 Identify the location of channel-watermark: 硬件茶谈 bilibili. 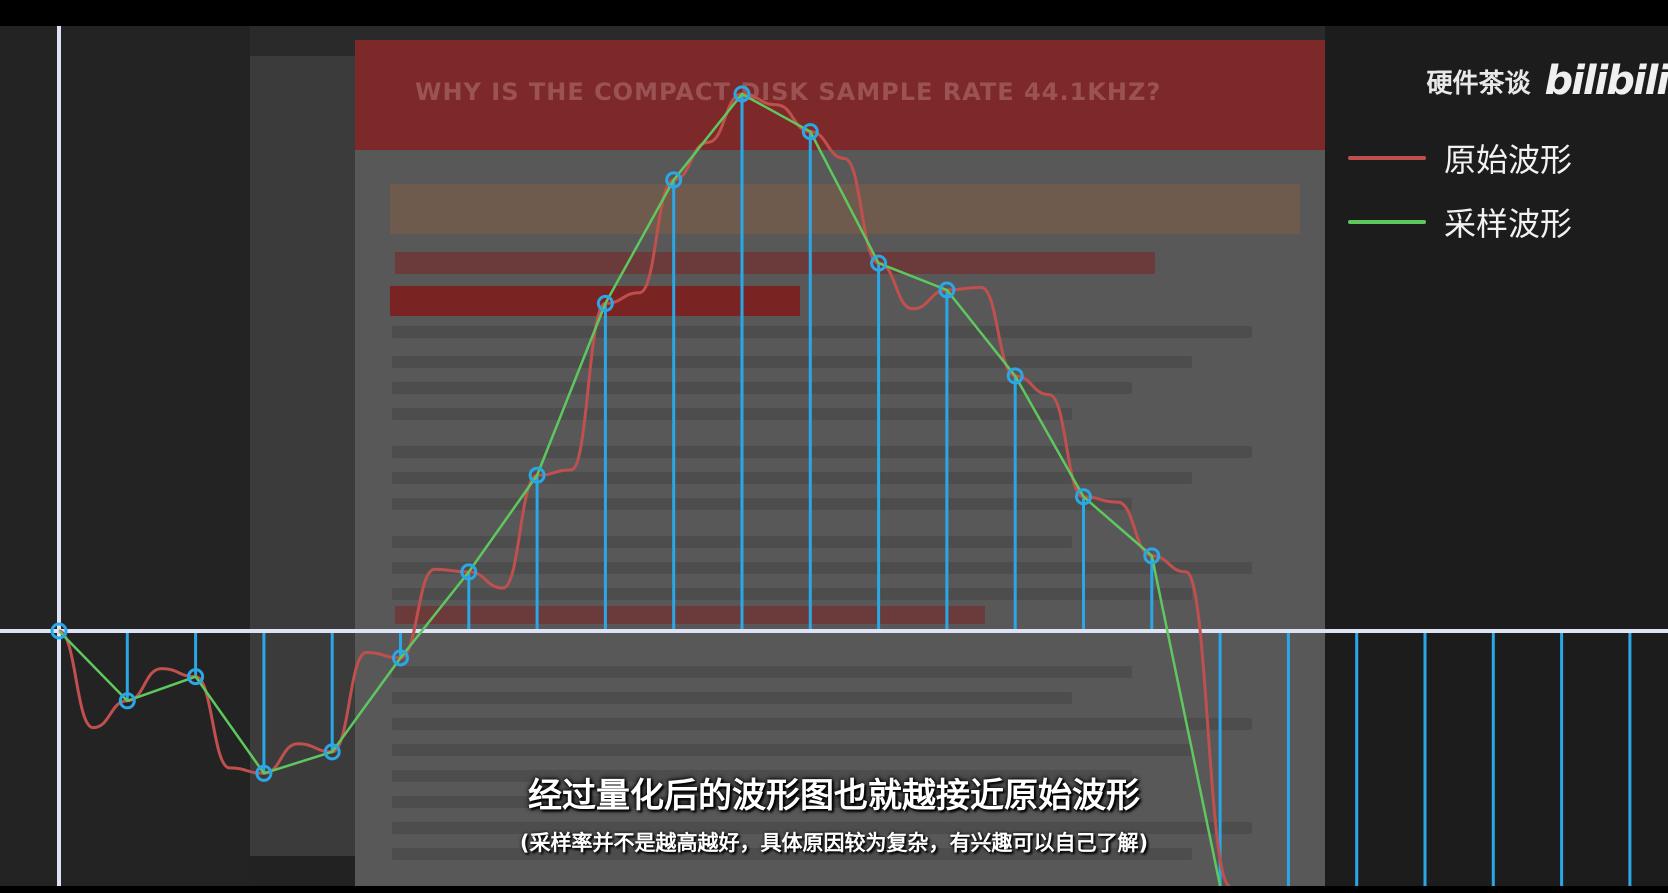
(1547, 81).